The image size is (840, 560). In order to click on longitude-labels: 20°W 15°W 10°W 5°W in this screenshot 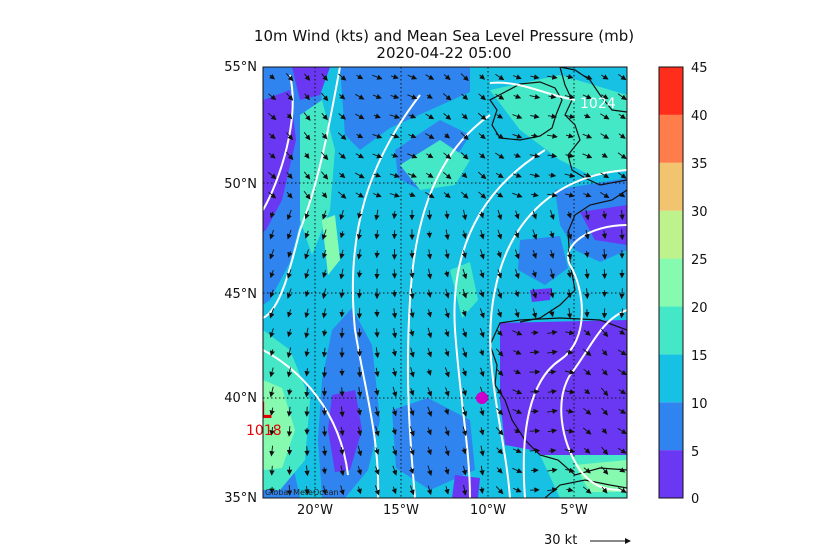, I will do `click(442, 510)`.